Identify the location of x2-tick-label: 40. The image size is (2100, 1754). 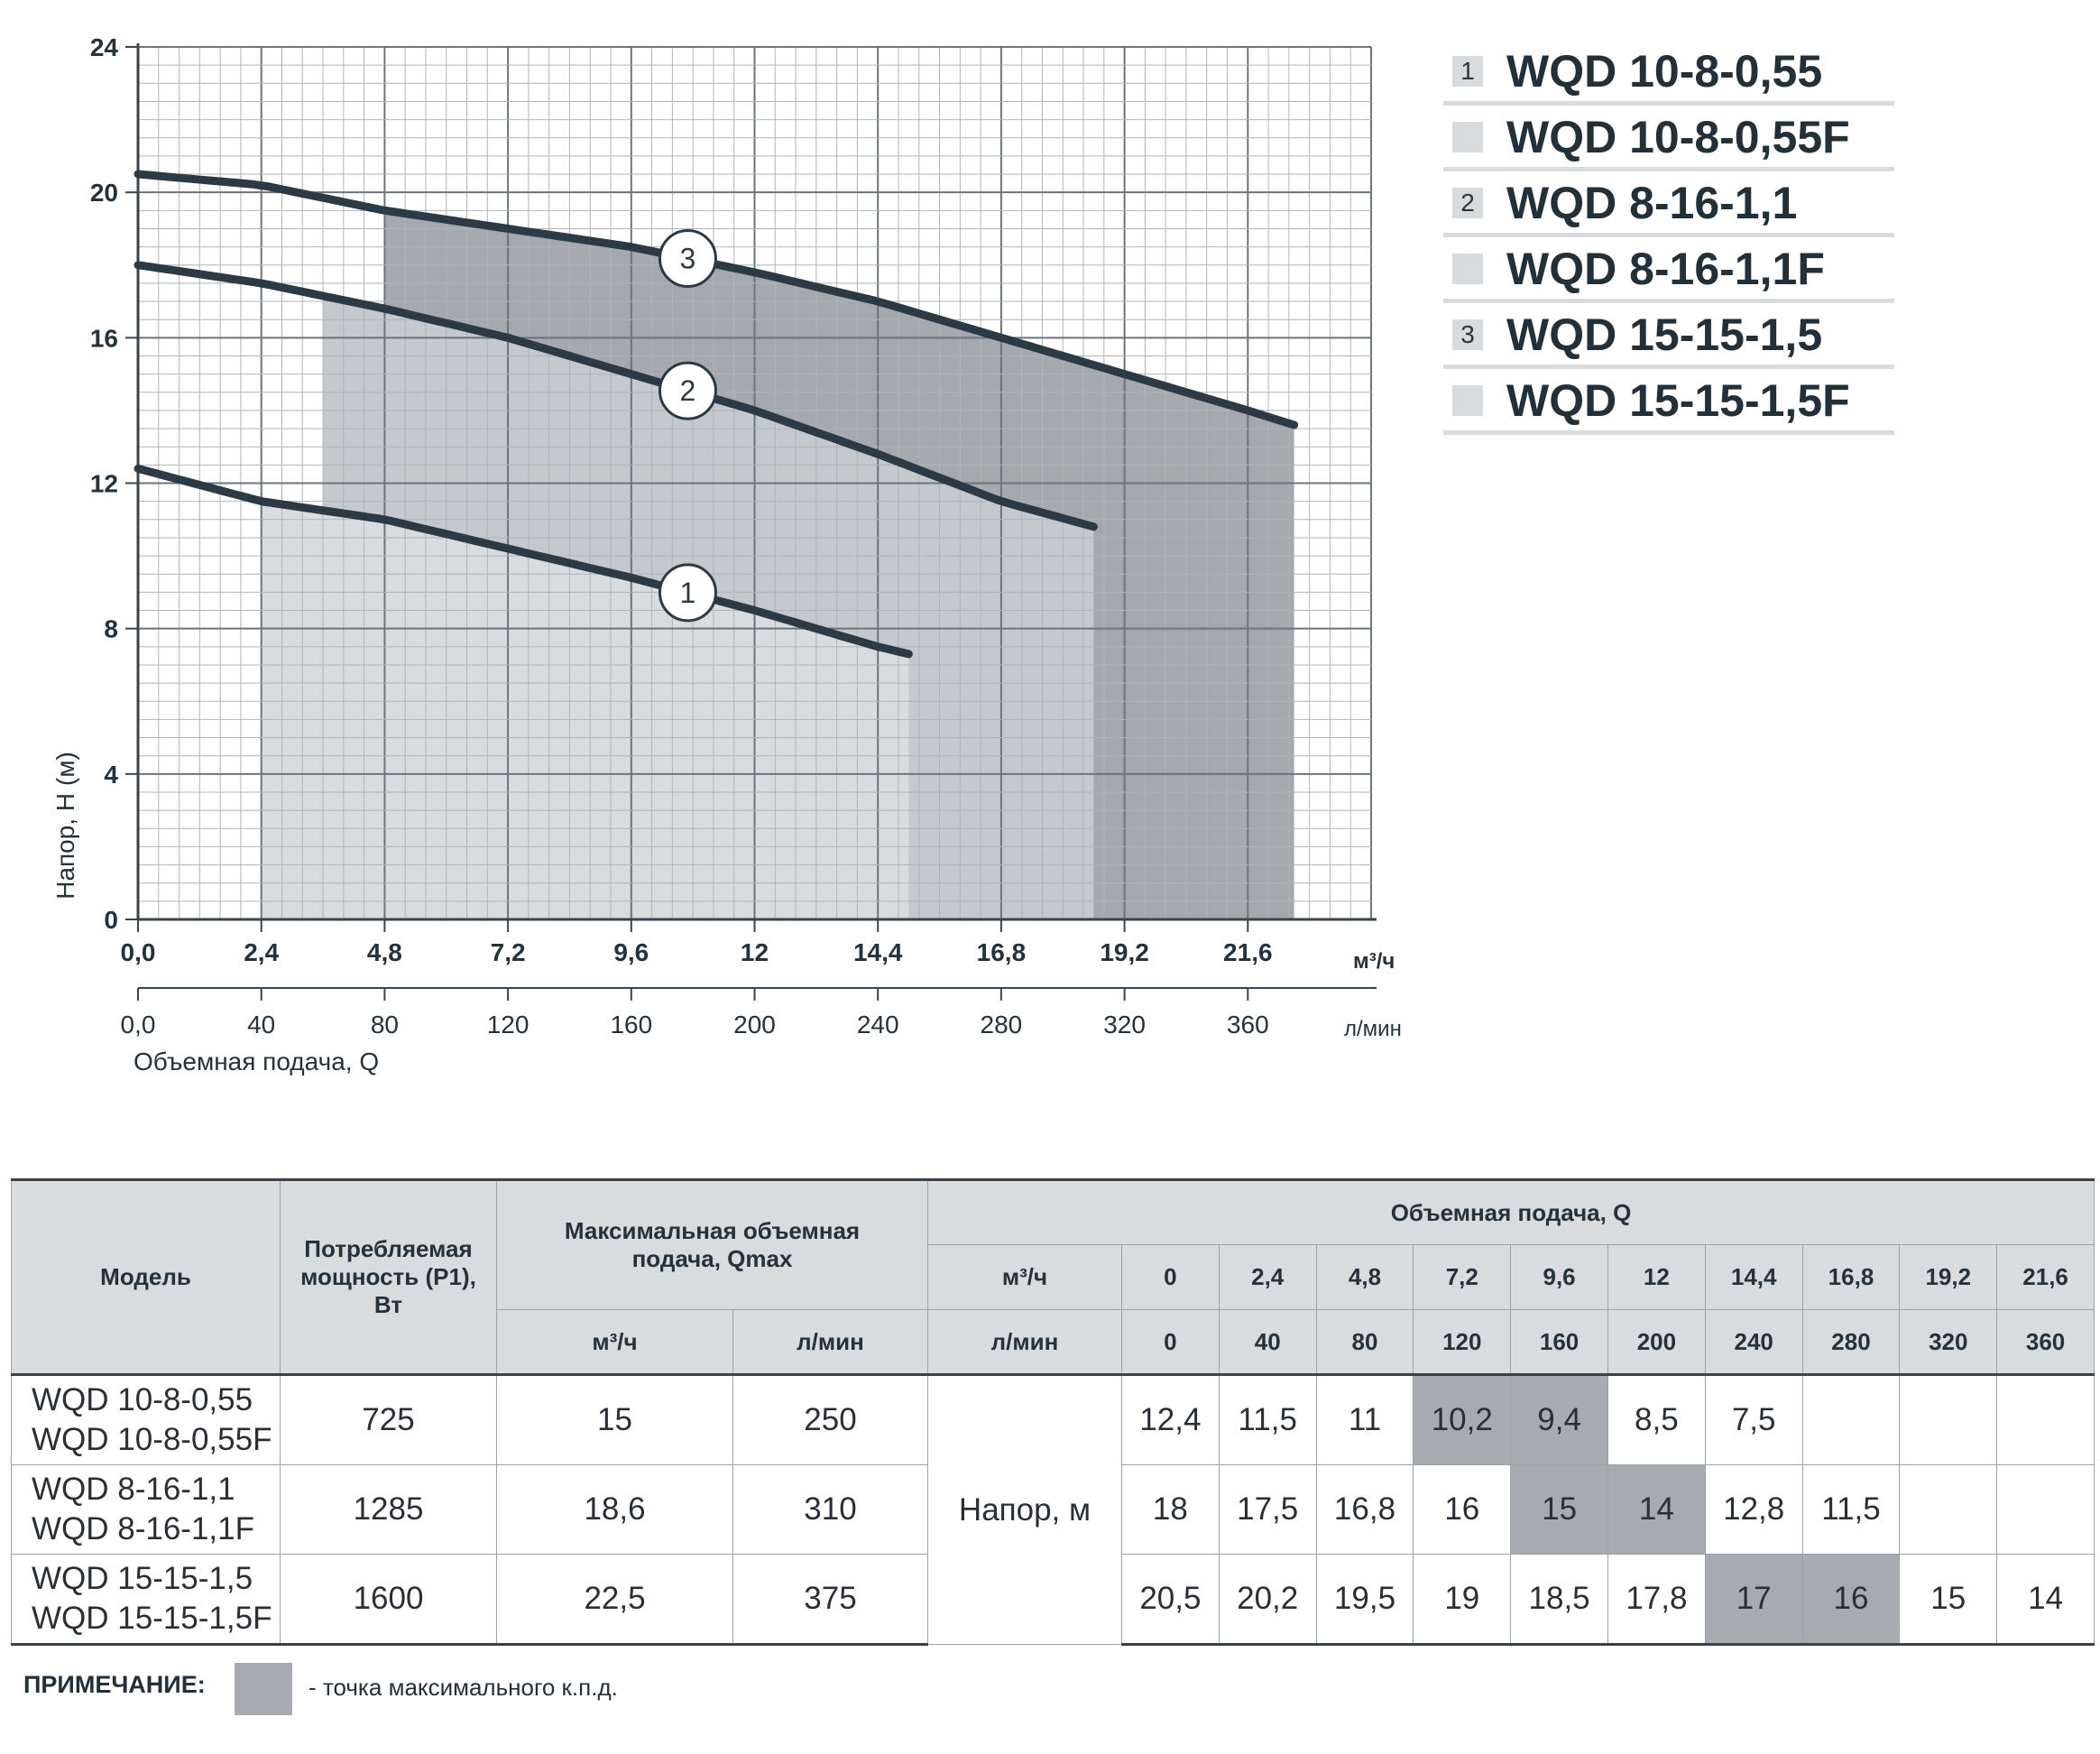
(261, 1025).